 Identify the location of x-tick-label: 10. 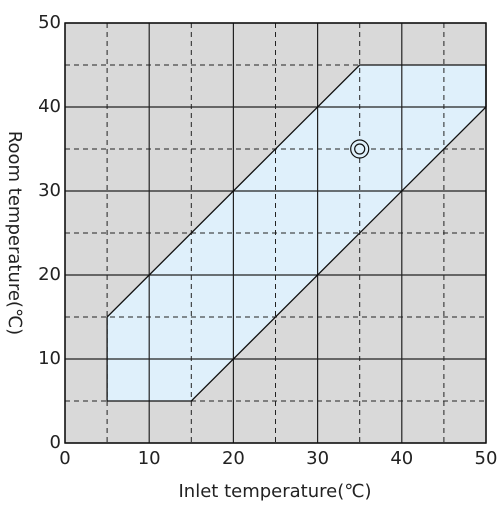
(149, 458).